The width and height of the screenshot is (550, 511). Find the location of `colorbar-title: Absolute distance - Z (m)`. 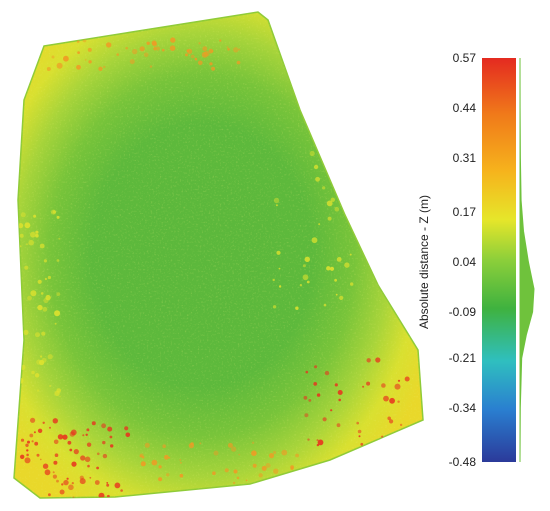

colorbar-title: Absolute distance - Z (m) is located at coordinates (424, 262).